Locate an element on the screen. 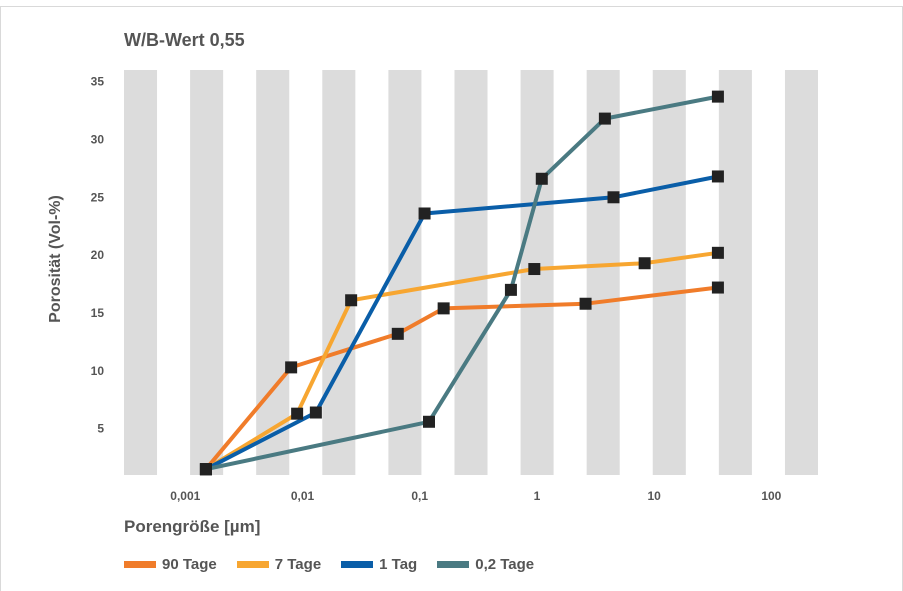 The width and height of the screenshot is (903, 591). legend-item: 7 Tage is located at coordinates (279, 564).